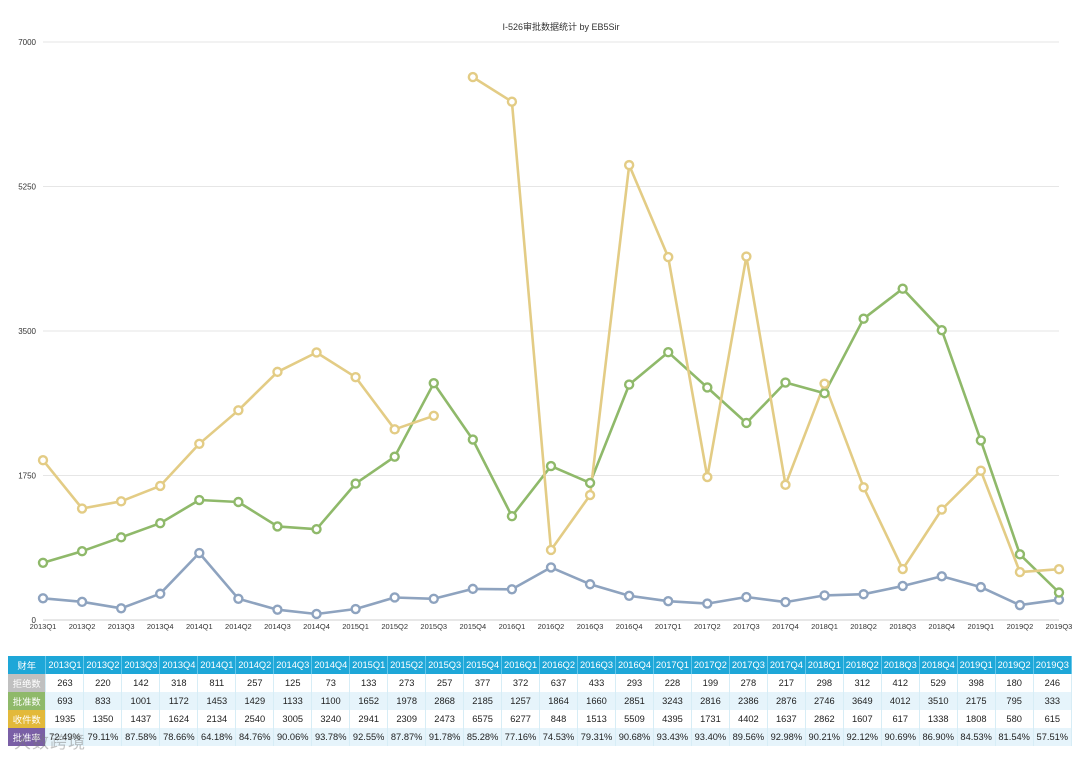  I want to click on data-point-s2-2016Q2, so click(551, 466).